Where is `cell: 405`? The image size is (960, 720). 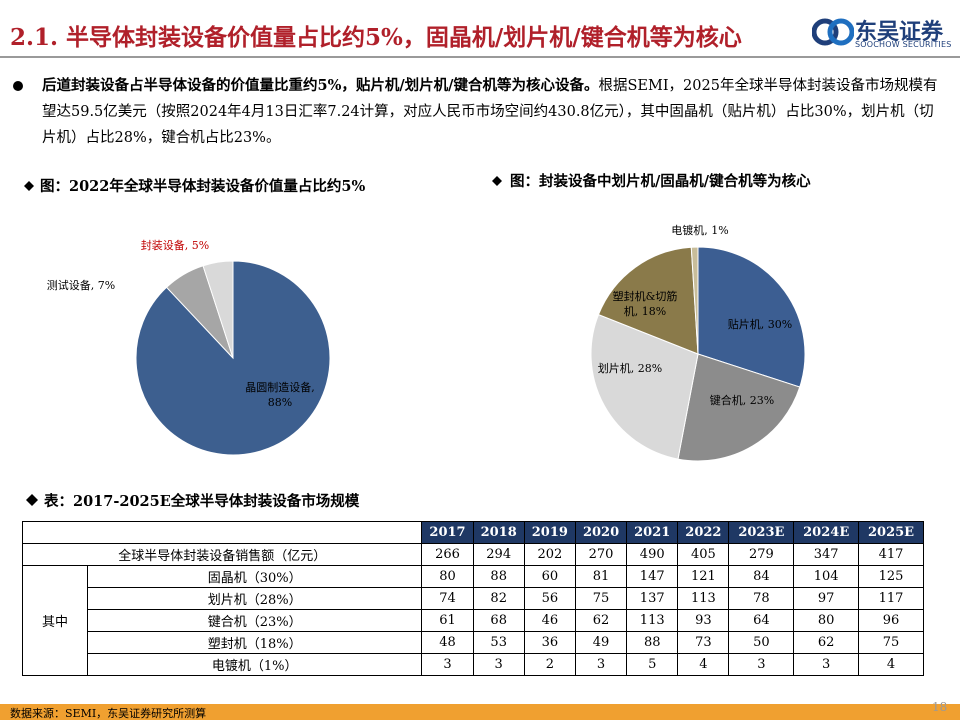
cell: 405 is located at coordinates (703, 554).